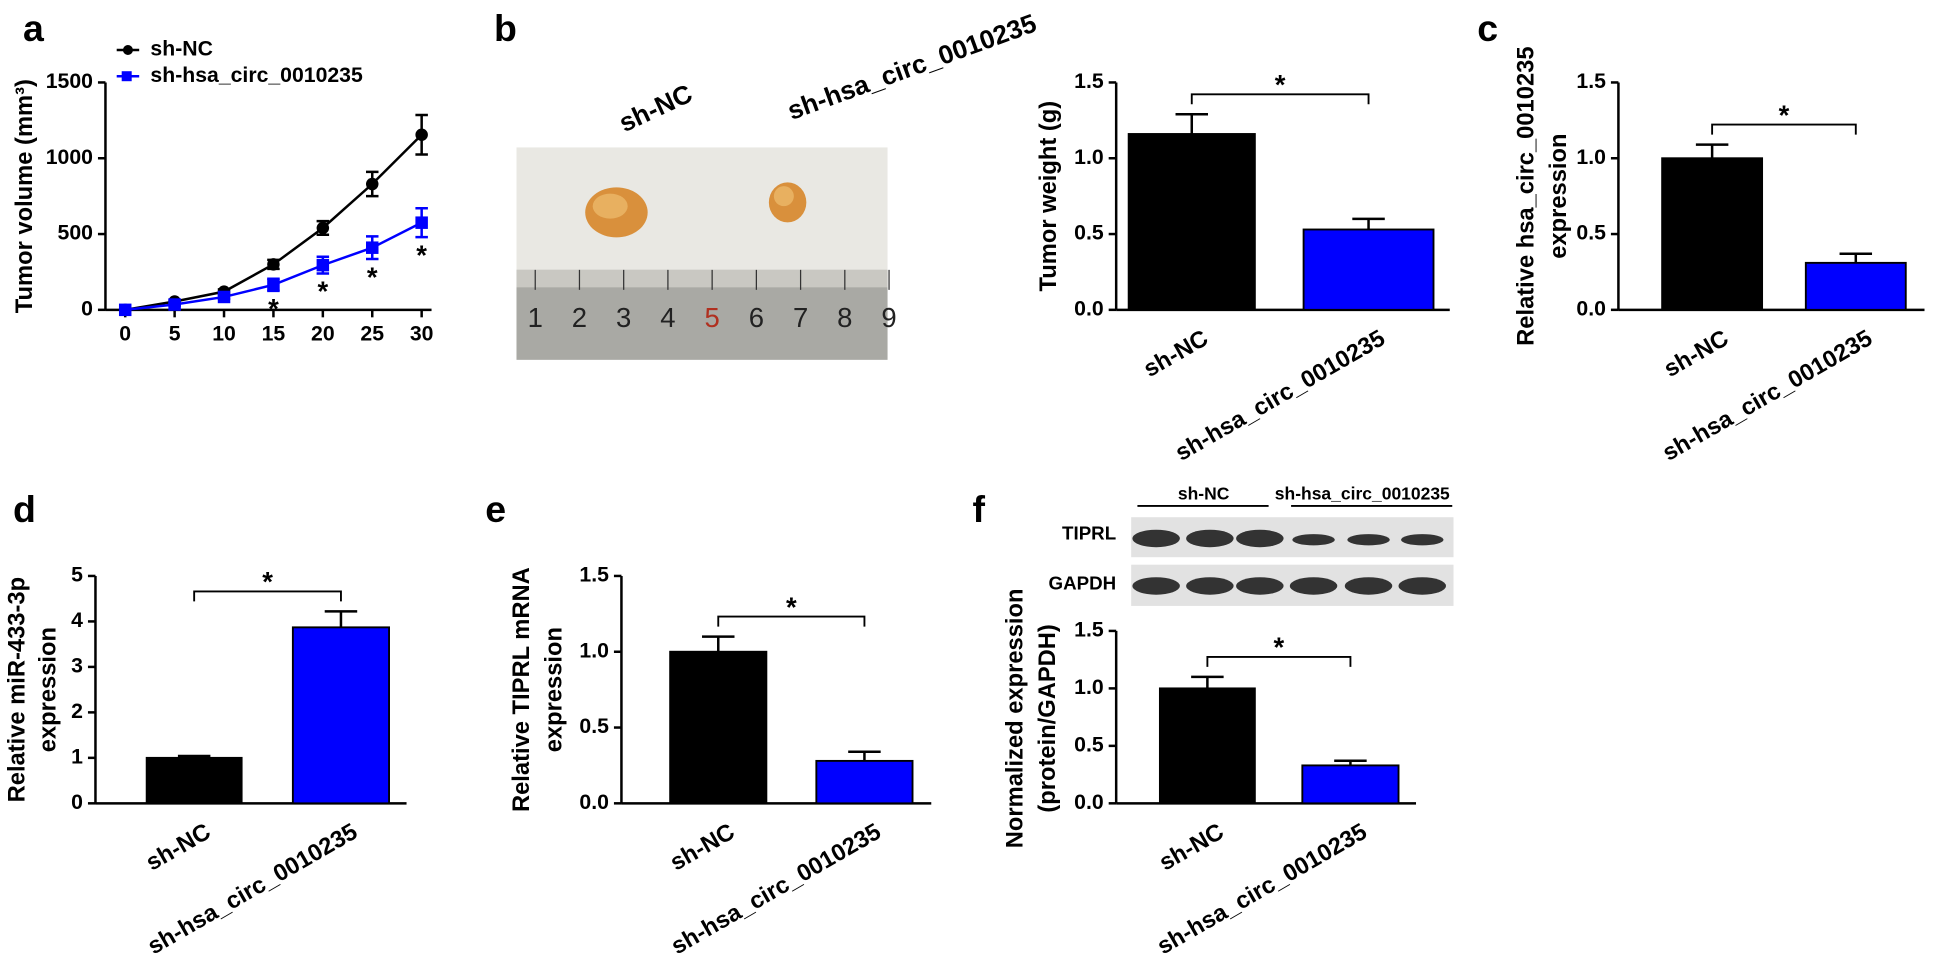 This screenshot has width=1960, height=967. I want to click on x-tick-label: 5, so click(175, 333).